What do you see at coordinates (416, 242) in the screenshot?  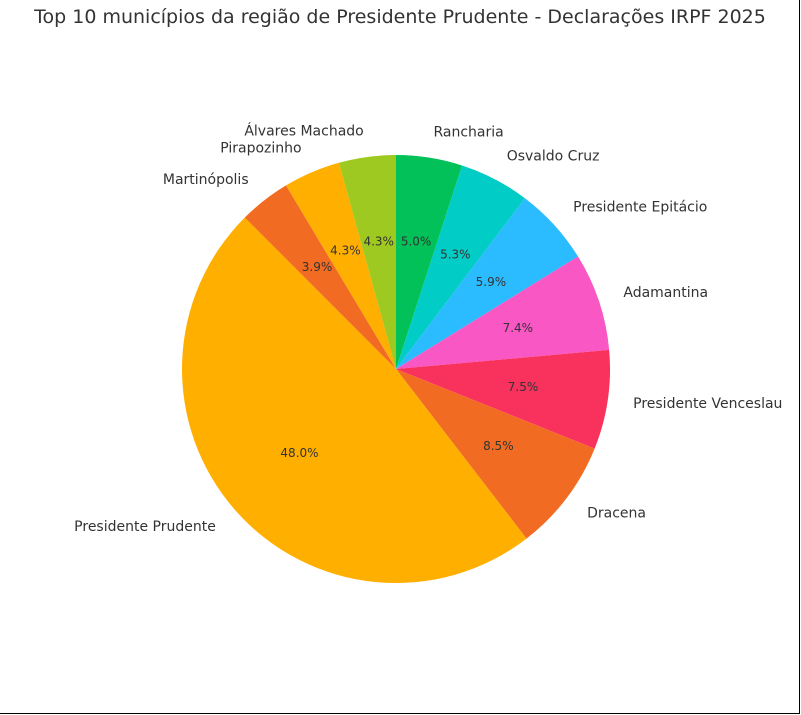 I see `slice-percent-label: 5.0%` at bounding box center [416, 242].